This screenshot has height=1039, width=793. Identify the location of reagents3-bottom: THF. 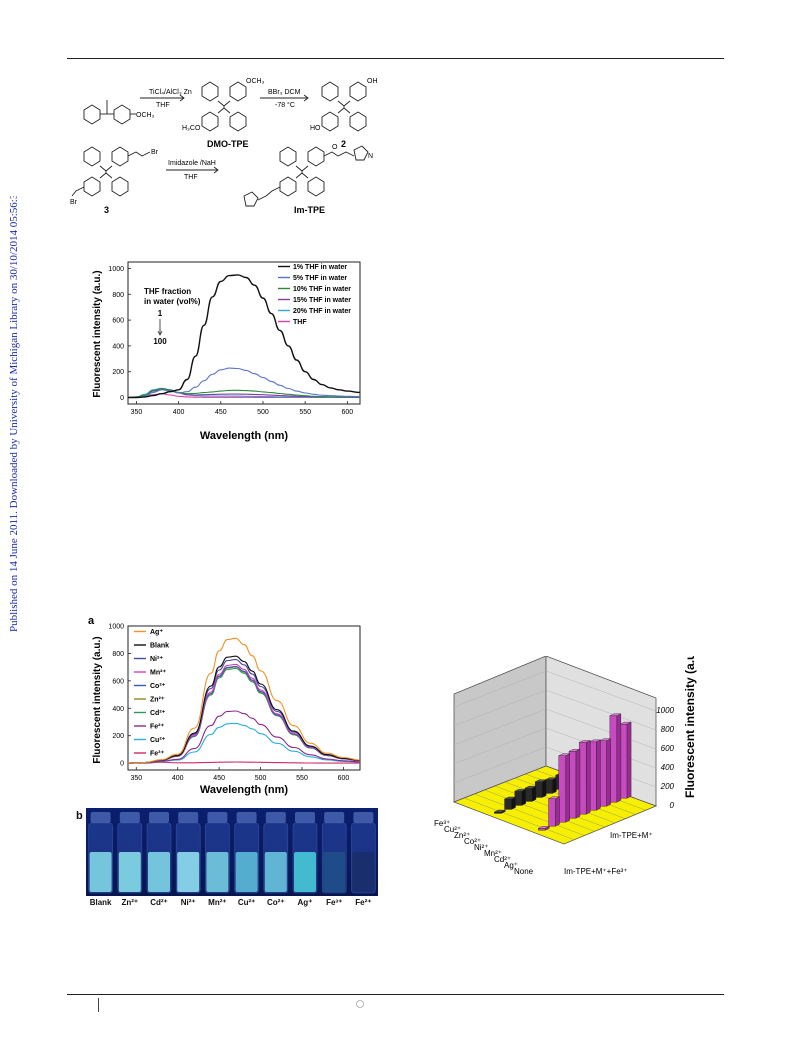
(191, 177).